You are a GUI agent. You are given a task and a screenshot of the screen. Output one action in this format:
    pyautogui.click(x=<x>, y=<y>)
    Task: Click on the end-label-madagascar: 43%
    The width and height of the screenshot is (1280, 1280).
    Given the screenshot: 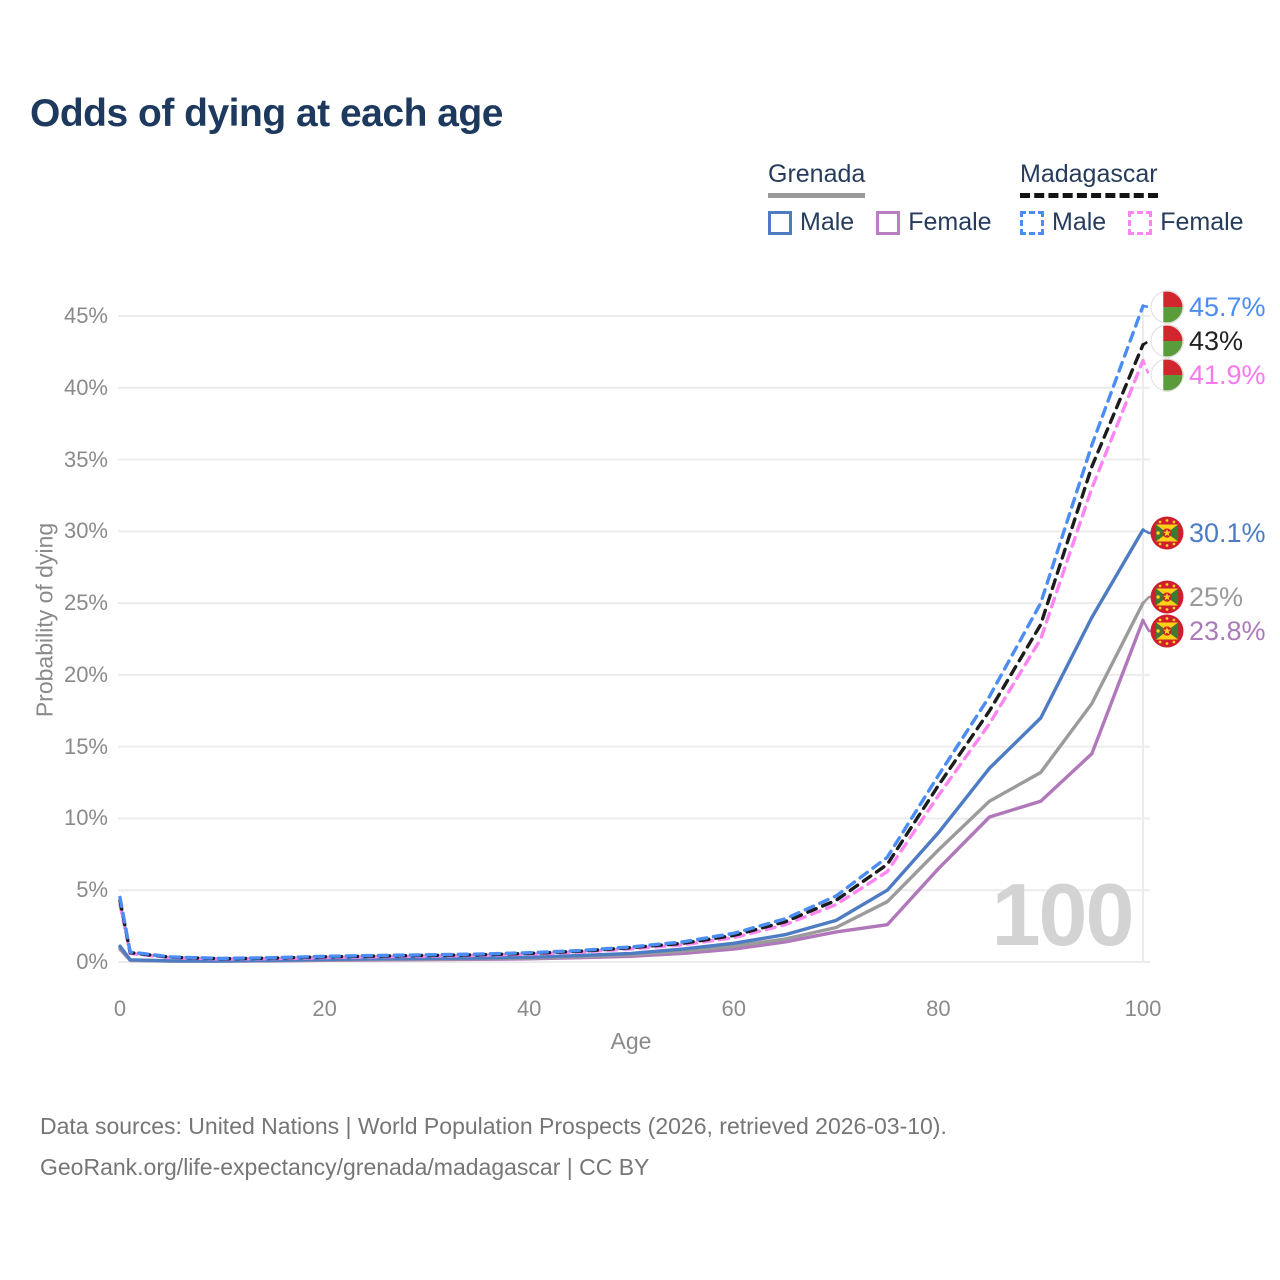 What is the action you would take?
    pyautogui.click(x=1196, y=341)
    